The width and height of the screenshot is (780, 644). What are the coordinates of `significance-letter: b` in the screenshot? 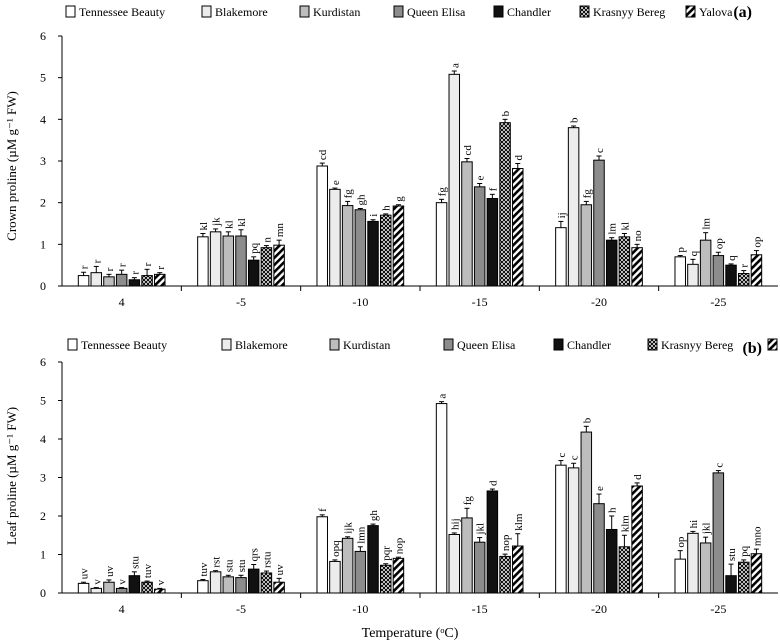 It's located at (506, 113).